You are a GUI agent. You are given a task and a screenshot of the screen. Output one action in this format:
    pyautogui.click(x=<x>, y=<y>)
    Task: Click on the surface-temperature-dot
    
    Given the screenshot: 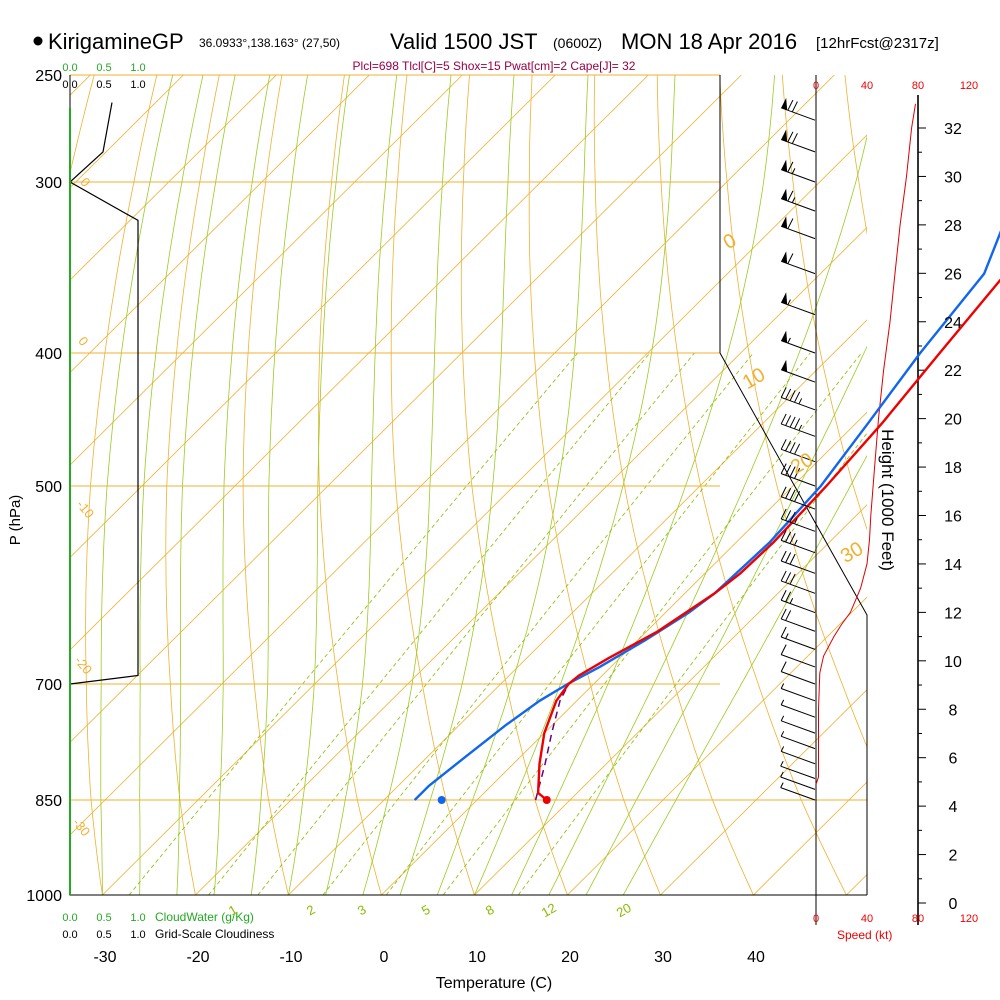 What is the action you would take?
    pyautogui.click(x=546, y=800)
    